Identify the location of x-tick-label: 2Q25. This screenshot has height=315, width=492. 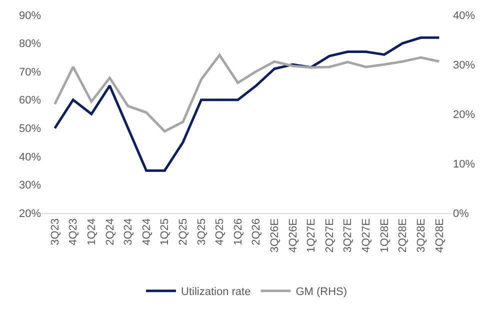
(184, 232).